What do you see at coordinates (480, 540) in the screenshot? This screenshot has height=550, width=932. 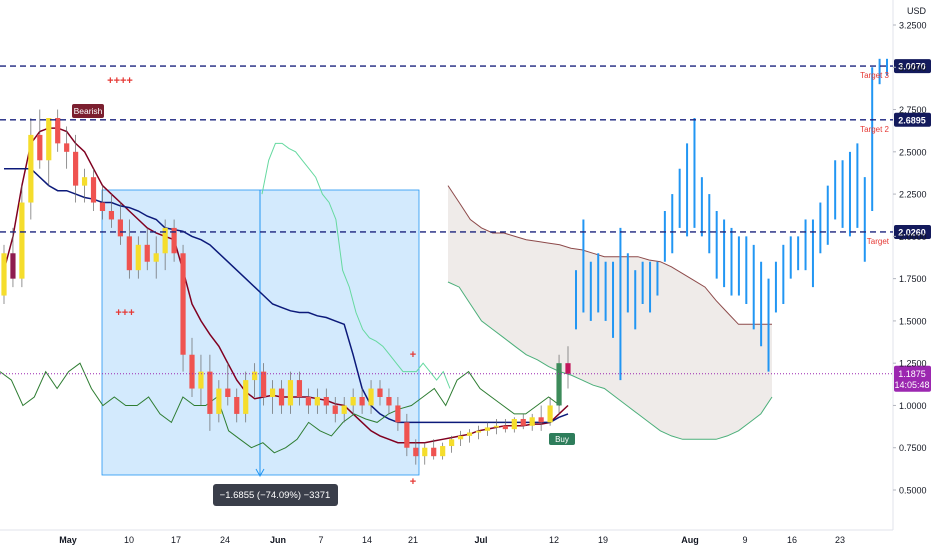 I see `time-tick-label: Jul` at bounding box center [480, 540].